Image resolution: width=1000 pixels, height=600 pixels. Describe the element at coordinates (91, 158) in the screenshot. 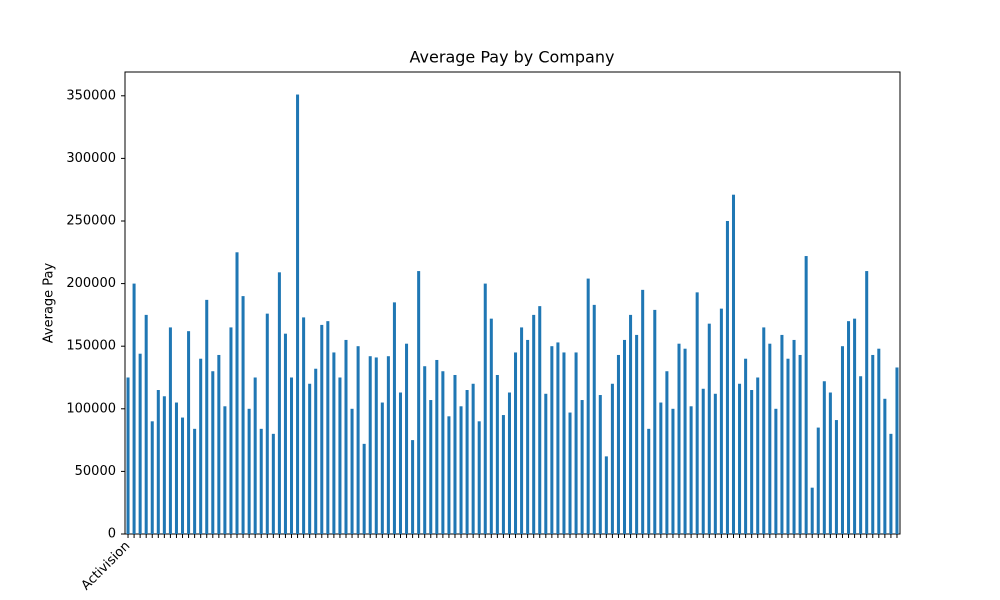

I see `y-tick-label: 300000` at that location.